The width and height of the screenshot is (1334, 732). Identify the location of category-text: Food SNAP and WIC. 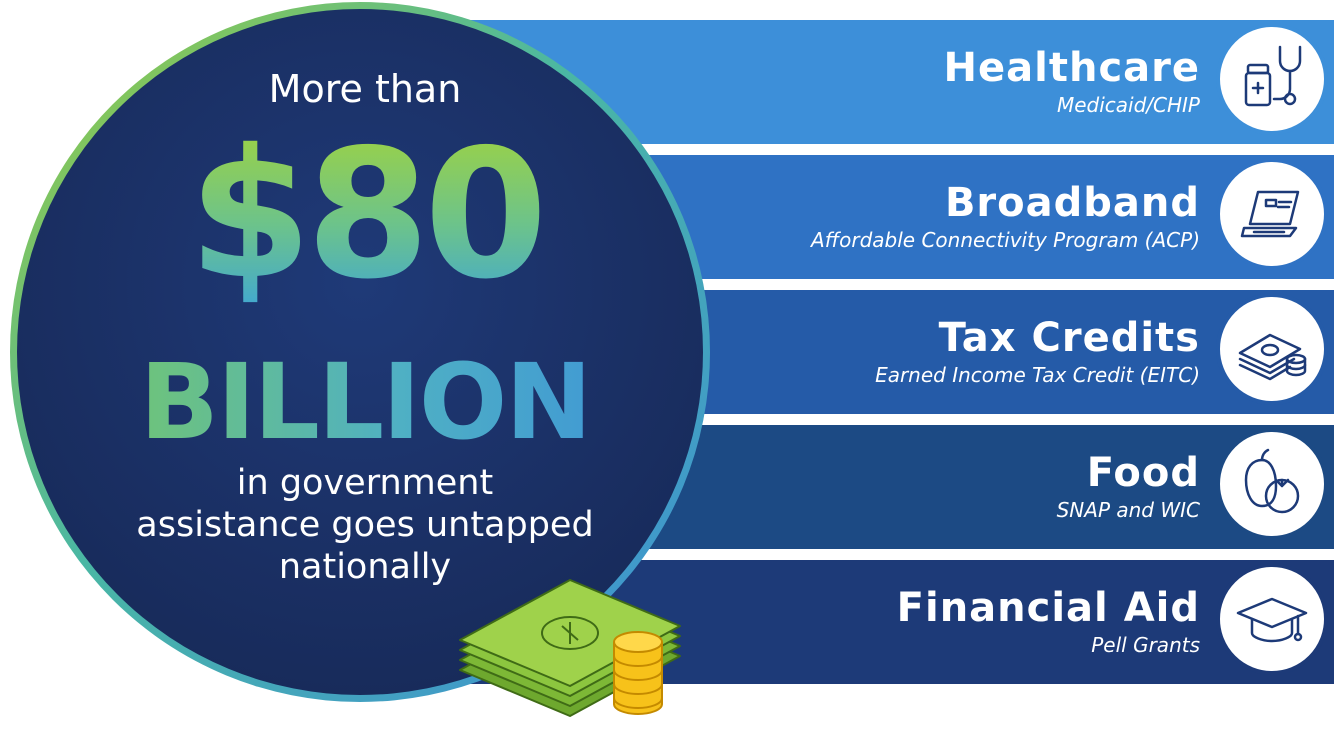
(1128, 487).